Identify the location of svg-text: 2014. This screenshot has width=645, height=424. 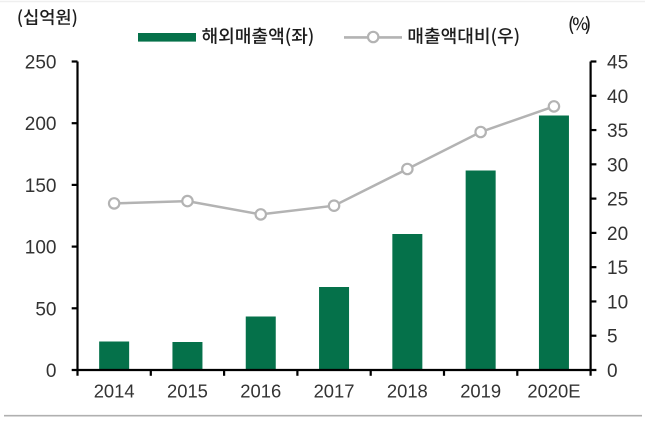
(114, 391).